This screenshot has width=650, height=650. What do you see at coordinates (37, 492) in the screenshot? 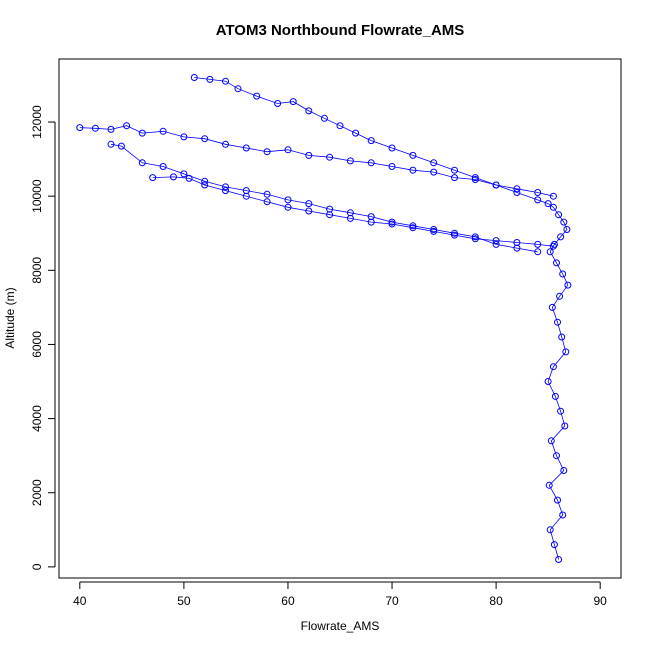
I see `y-tick-label: 2000` at bounding box center [37, 492].